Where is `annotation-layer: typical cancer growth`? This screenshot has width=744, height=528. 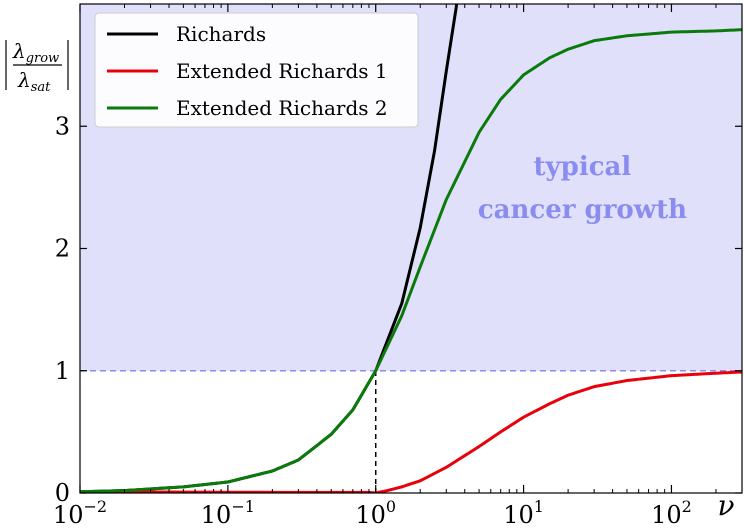 annotation-layer: typical cancer growth is located at coordinates (582, 188).